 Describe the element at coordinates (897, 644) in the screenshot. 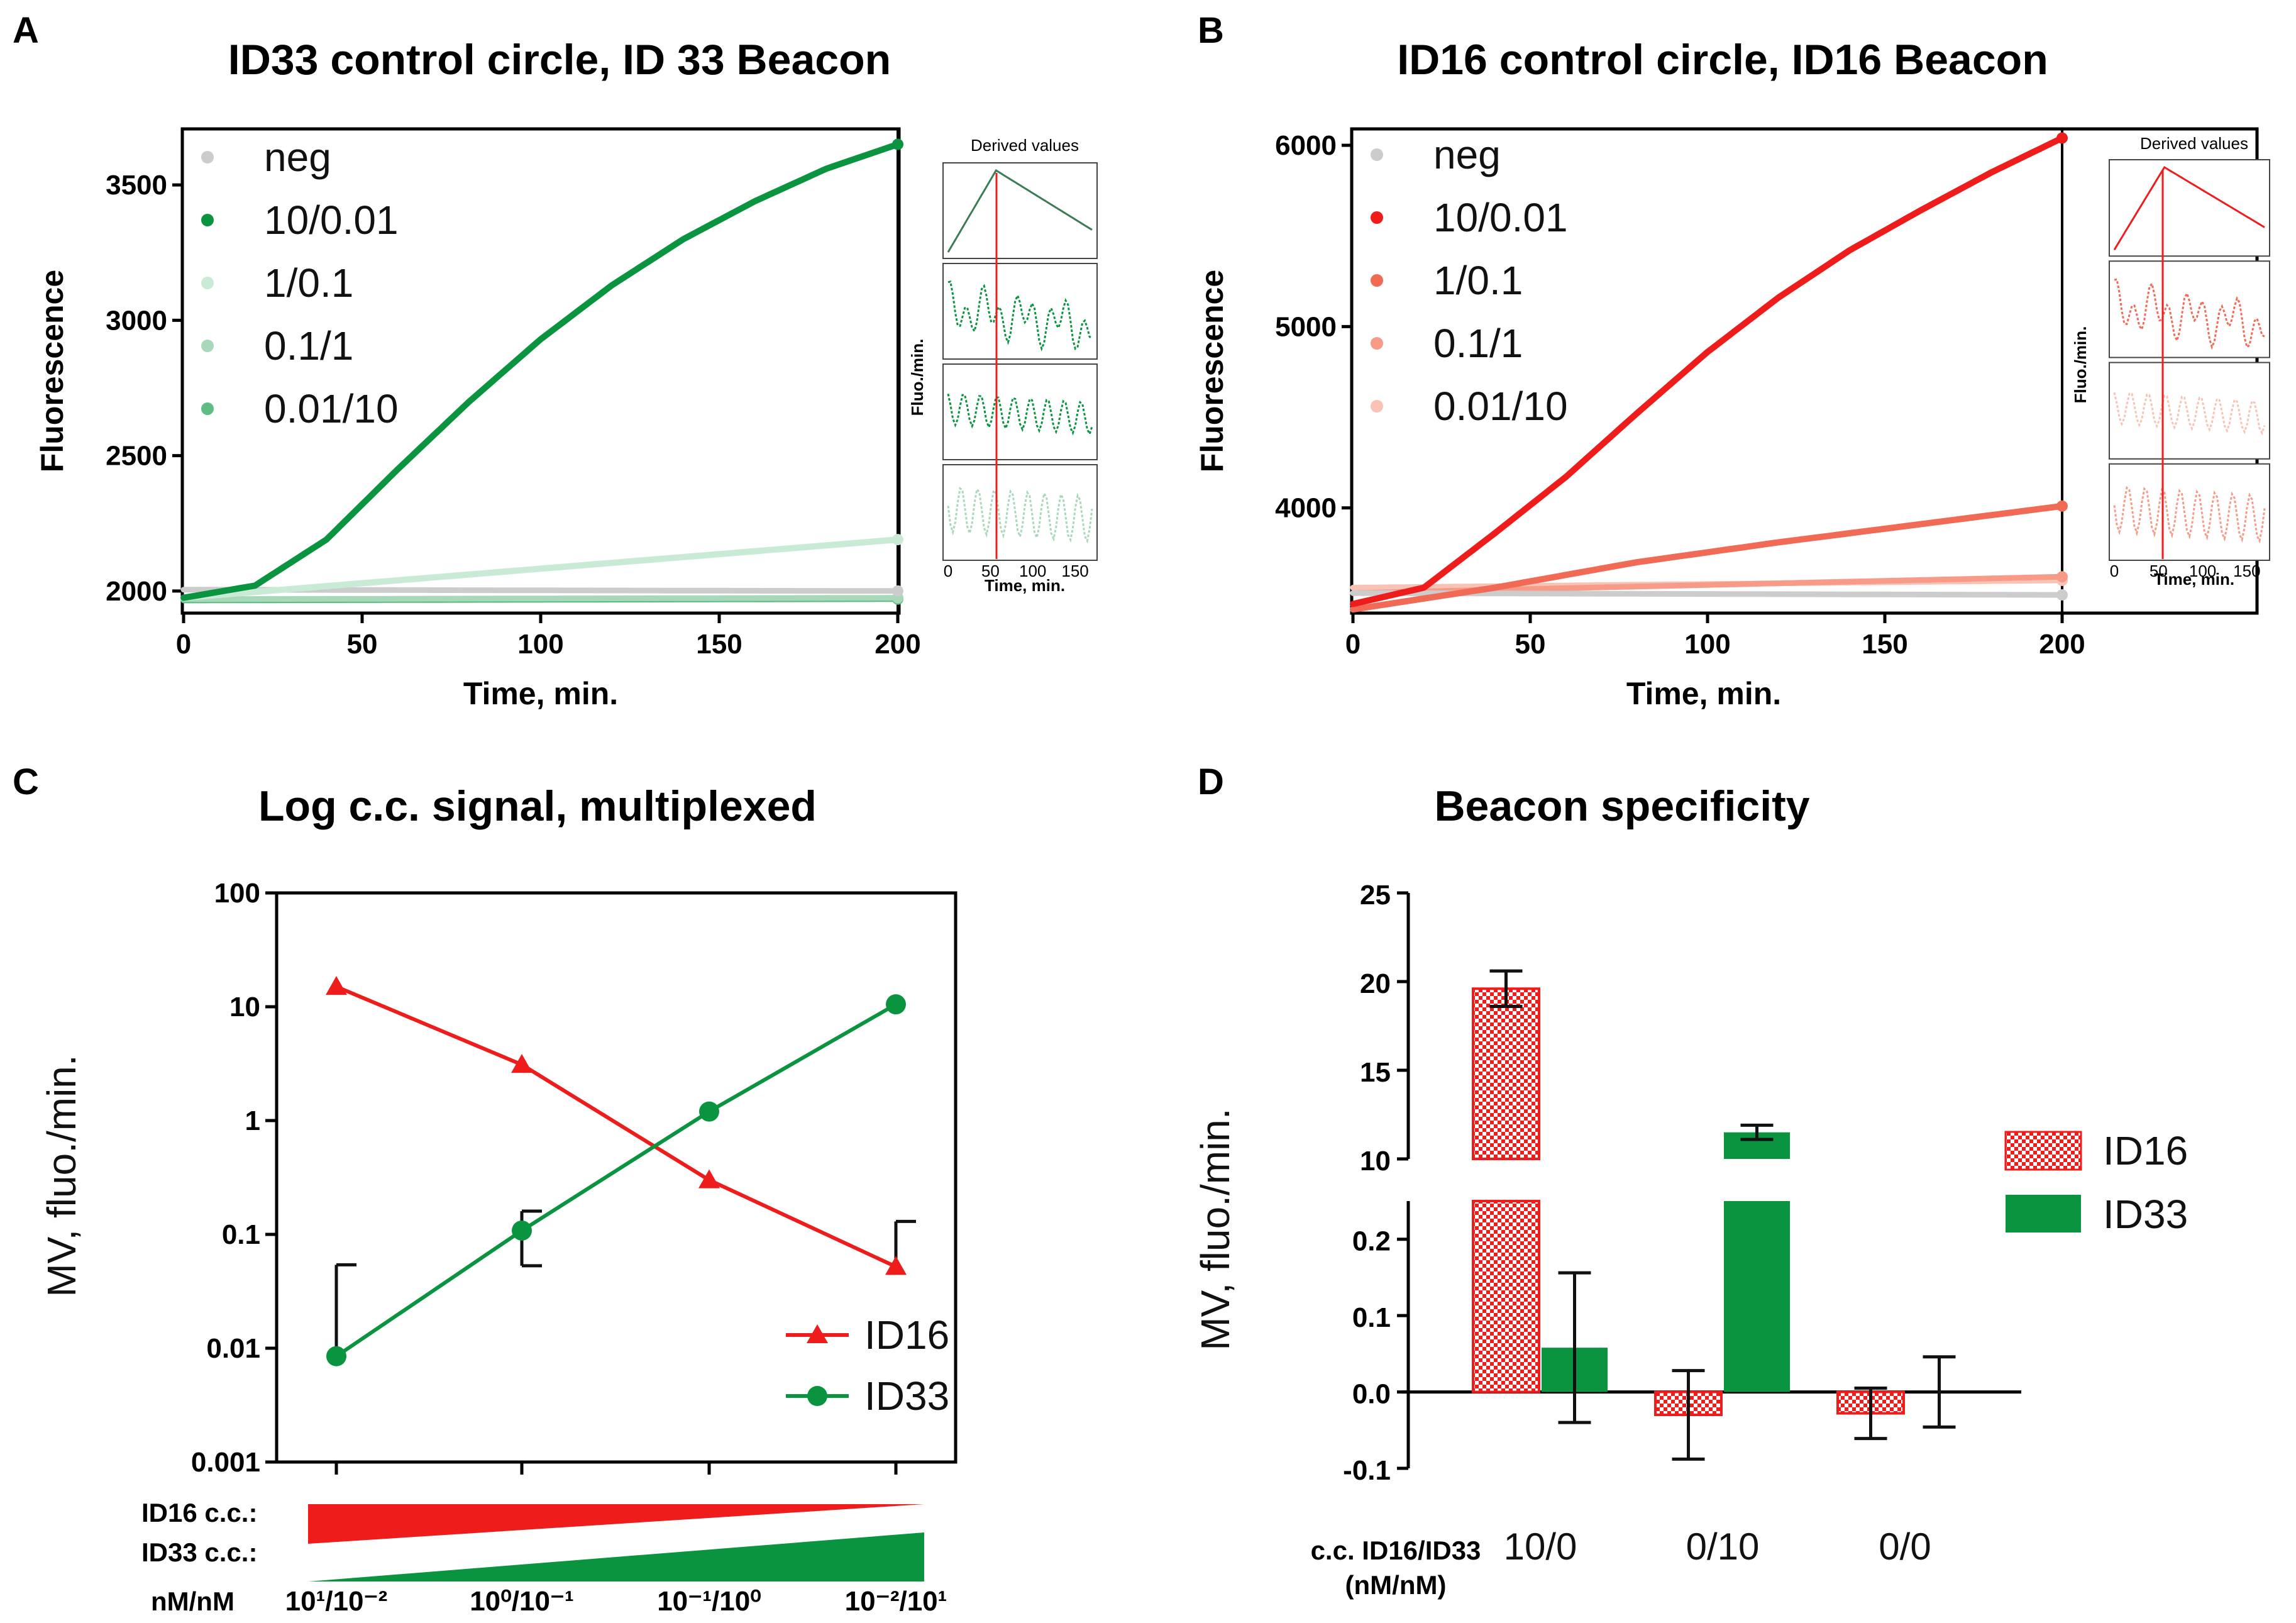

I see `x-tick-label: 200` at that location.